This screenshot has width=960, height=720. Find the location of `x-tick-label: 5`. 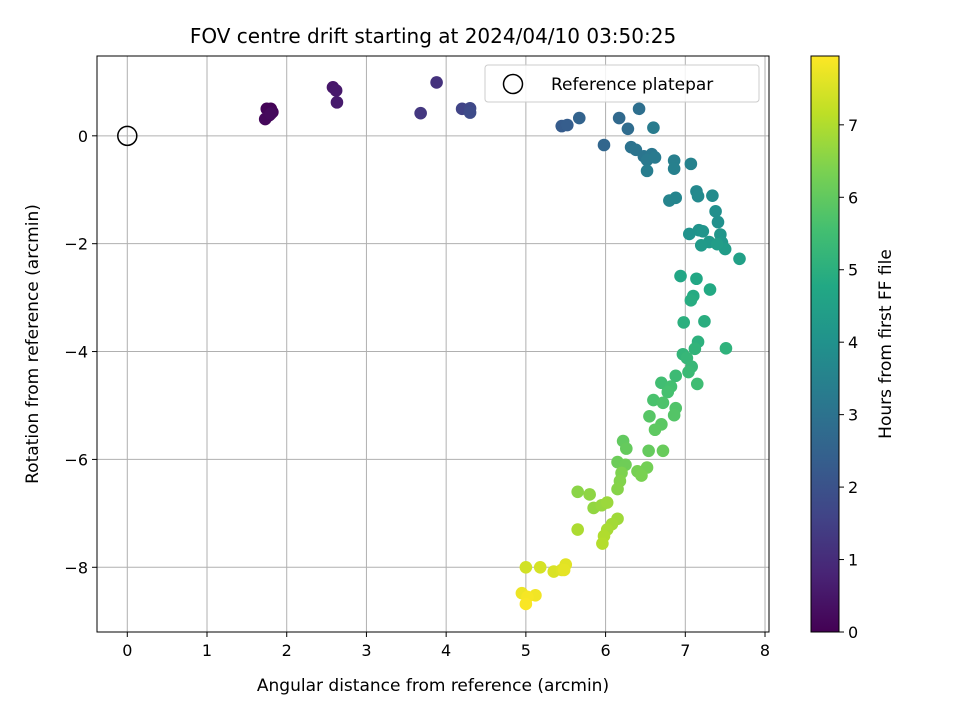

x-tick-label: 5 is located at coordinates (526, 650).